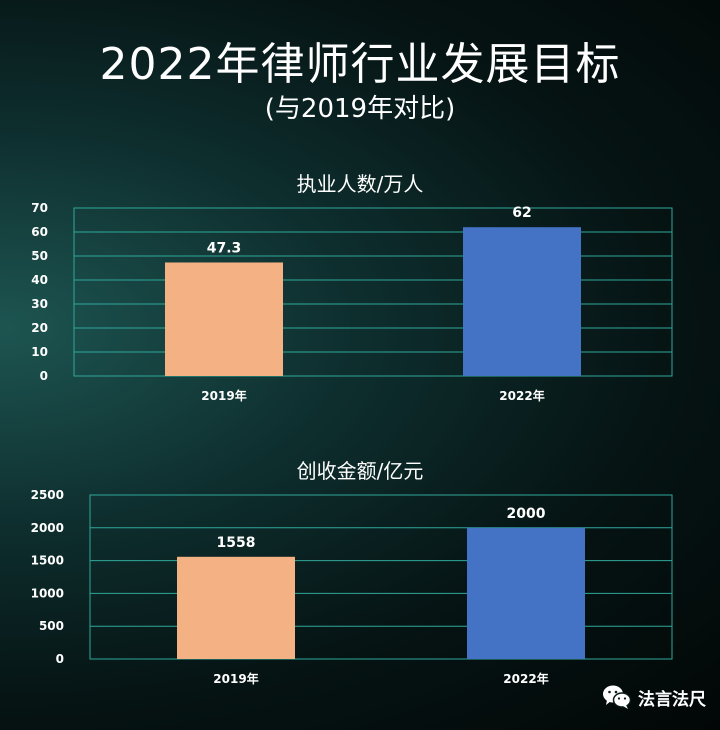 This screenshot has width=720, height=730. What do you see at coordinates (360, 109) in the screenshot?
I see `page-subtitle: (与2019年对比)` at bounding box center [360, 109].